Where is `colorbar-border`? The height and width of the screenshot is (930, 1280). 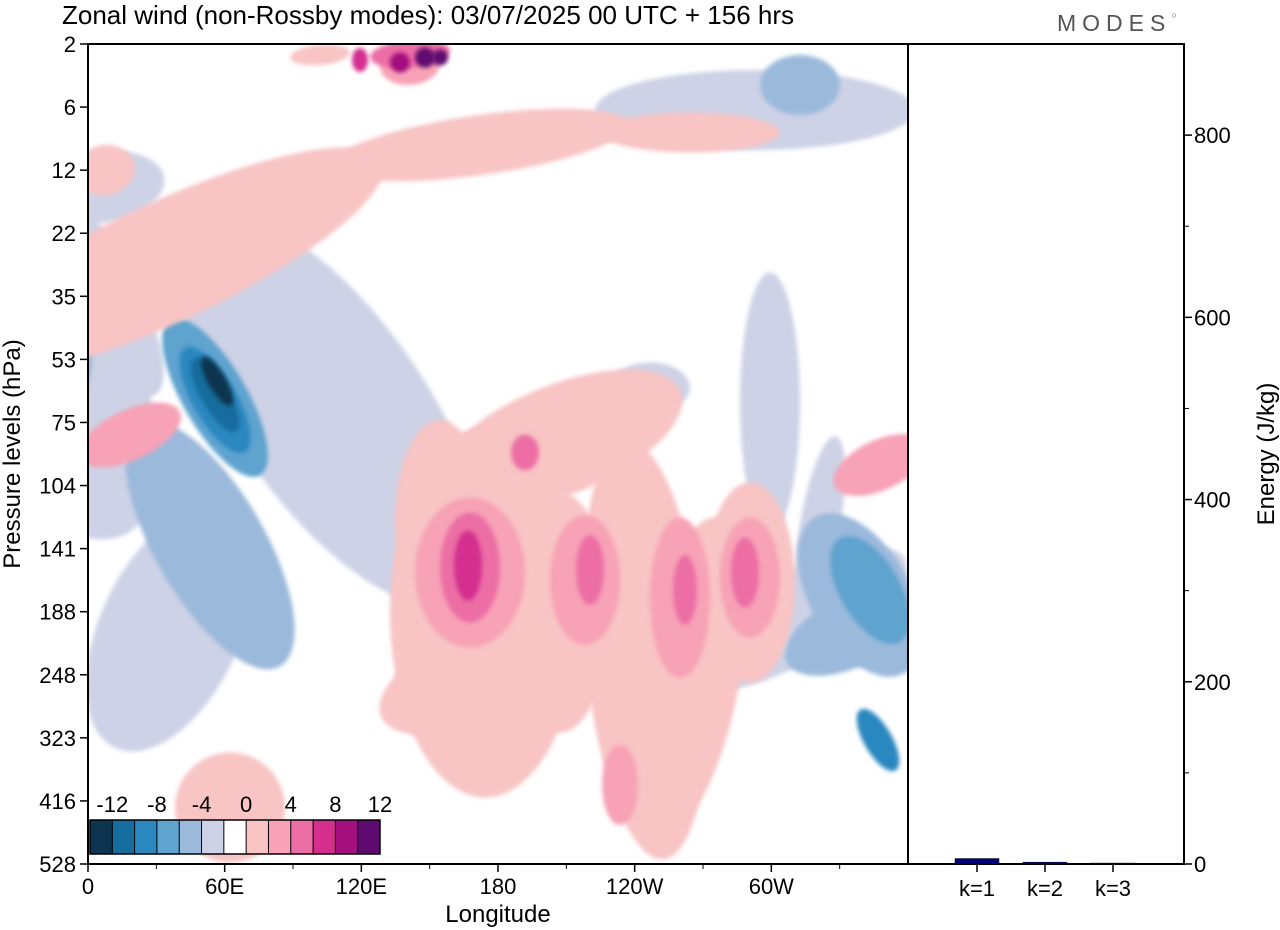
colorbar-border is located at coordinates (235, 837).